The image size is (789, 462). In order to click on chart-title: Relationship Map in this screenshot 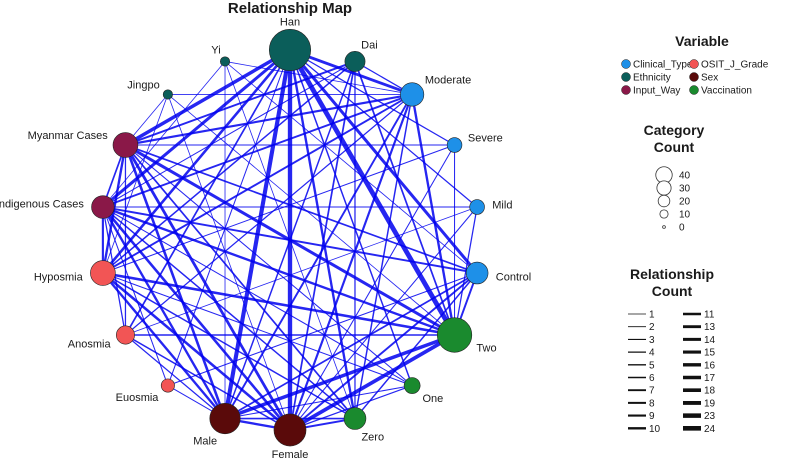, I will do `click(290, 8)`.